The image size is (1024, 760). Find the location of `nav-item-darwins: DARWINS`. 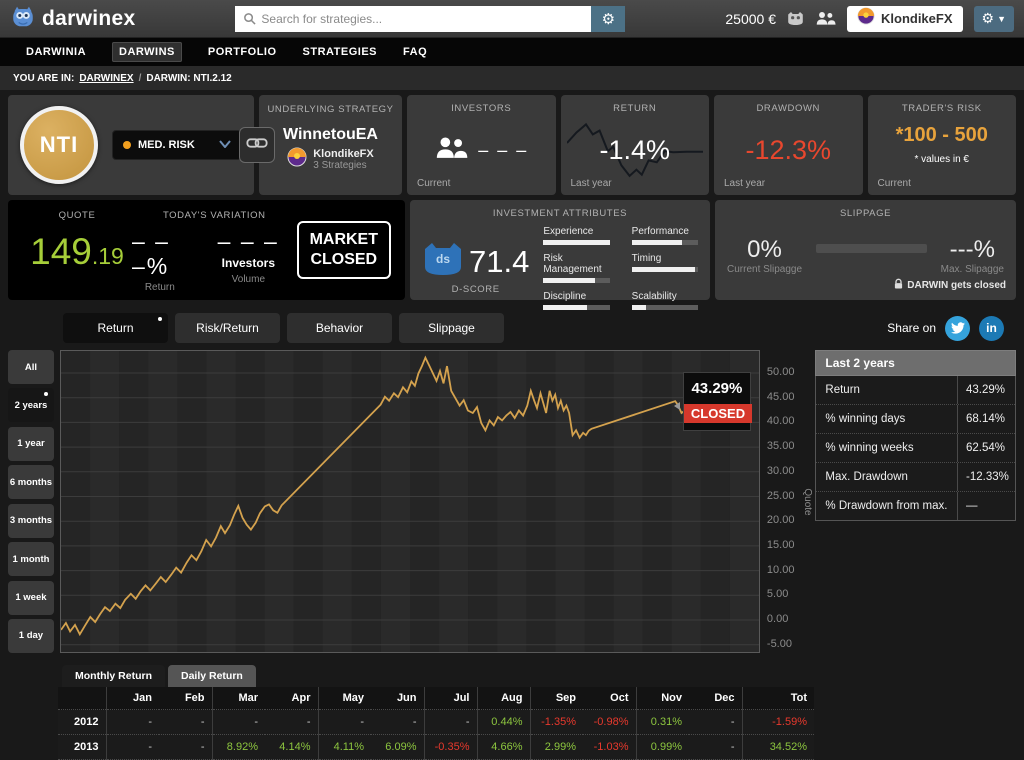

nav-item-darwins: DARWINS is located at coordinates (147, 52).